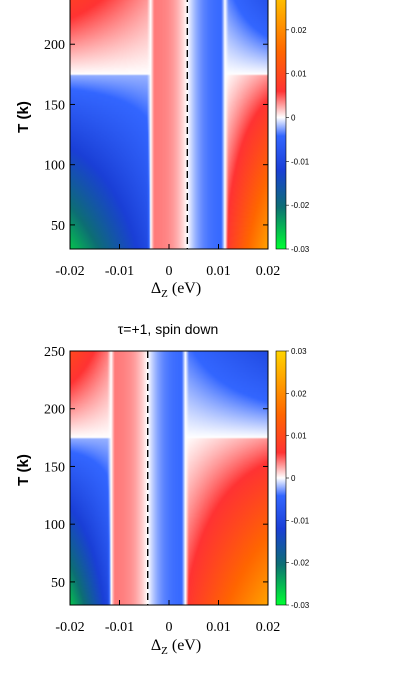 This screenshot has height=692, width=415. What do you see at coordinates (168, 329) in the screenshot?
I see `chart-title-2: τ=+1, spin down` at bounding box center [168, 329].